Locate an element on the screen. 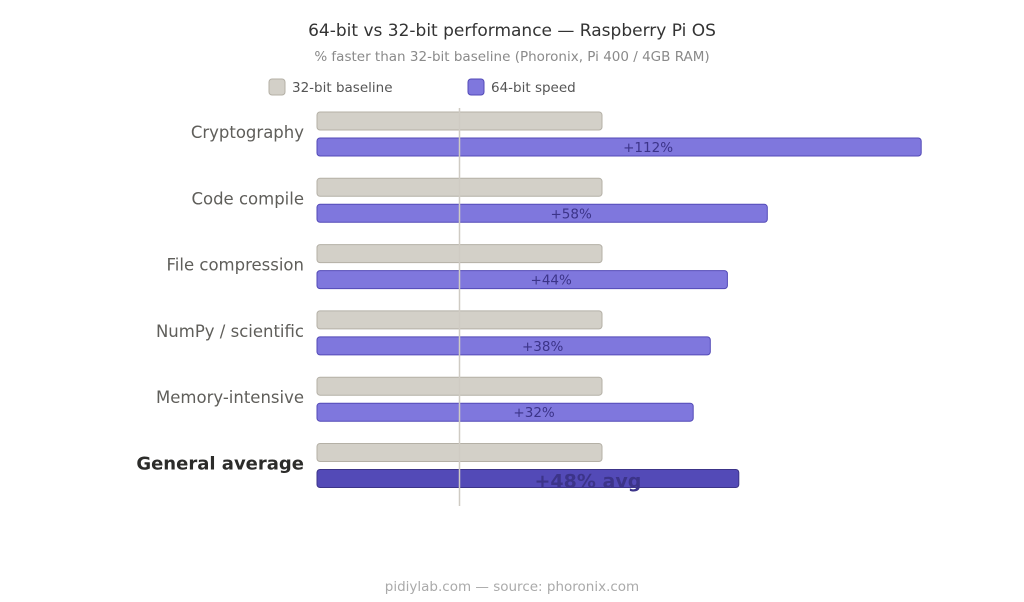  category-label: NumPy / scientific is located at coordinates (230, 331).